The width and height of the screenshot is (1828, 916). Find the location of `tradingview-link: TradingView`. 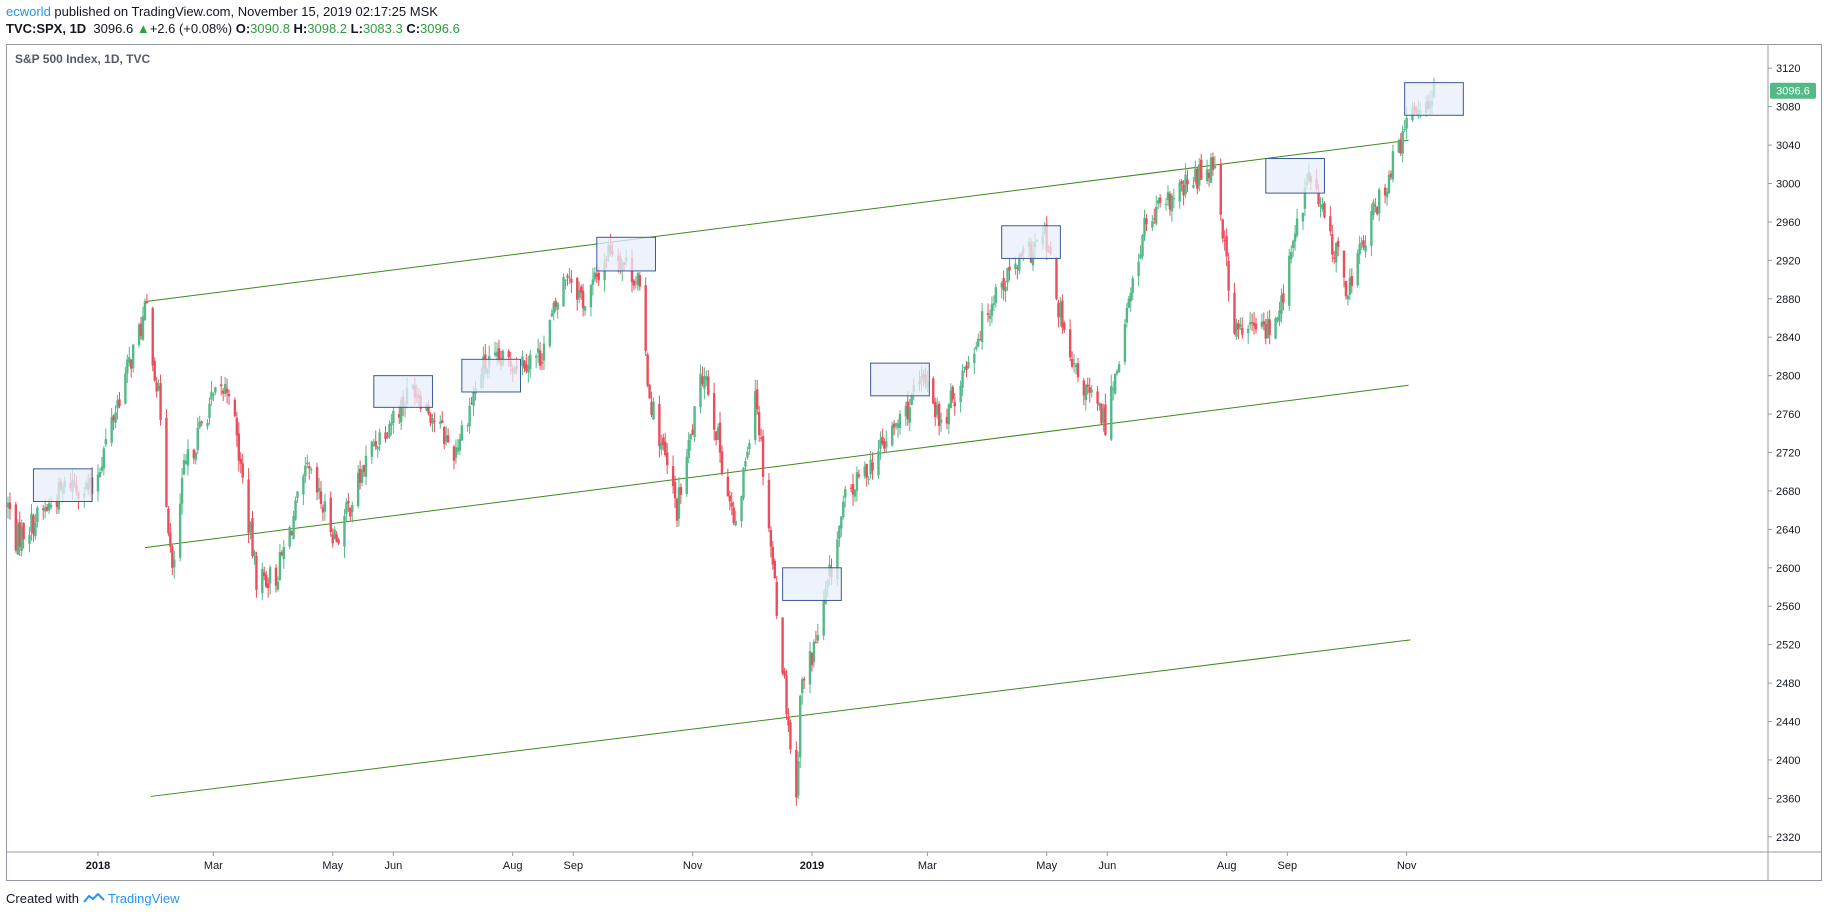

tradingview-link: TradingView is located at coordinates (144, 898).